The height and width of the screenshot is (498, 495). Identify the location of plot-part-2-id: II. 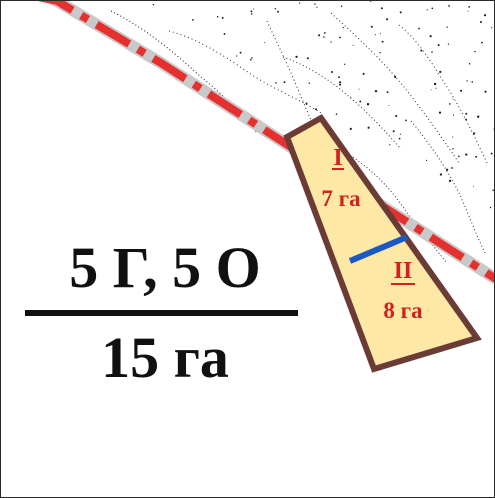
(403, 271).